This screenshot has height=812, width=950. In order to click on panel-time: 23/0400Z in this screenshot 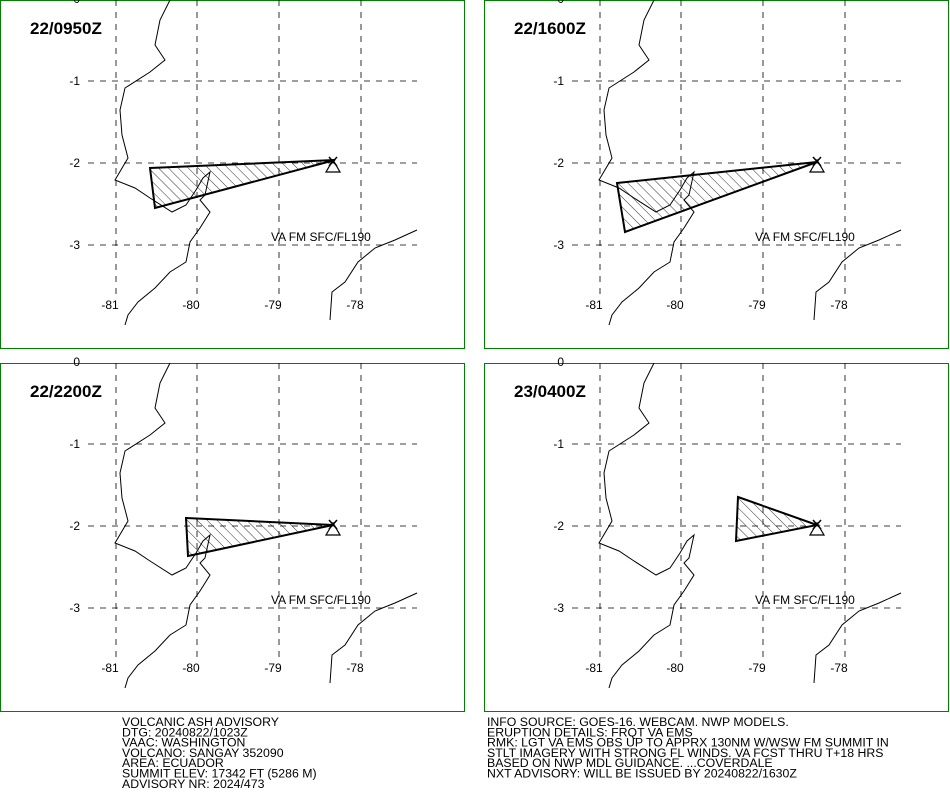, I will do `click(550, 391)`.